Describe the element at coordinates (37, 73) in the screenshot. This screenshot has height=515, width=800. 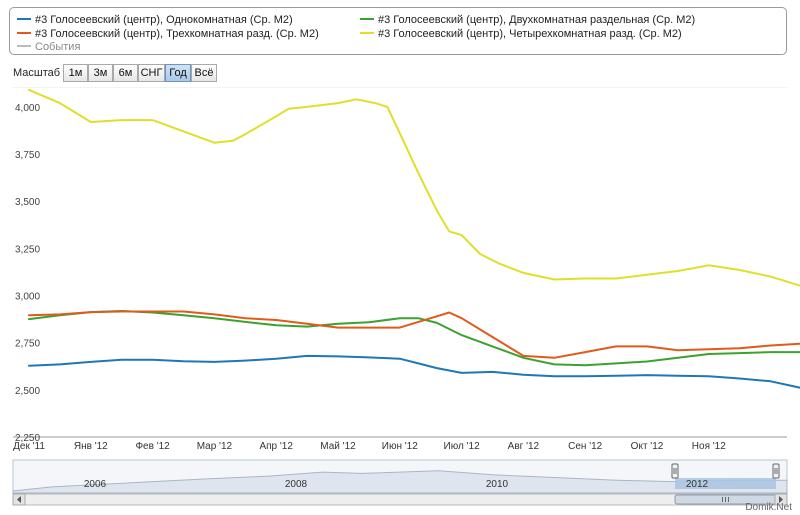
I see `zoom-label: Масштаб` at that location.